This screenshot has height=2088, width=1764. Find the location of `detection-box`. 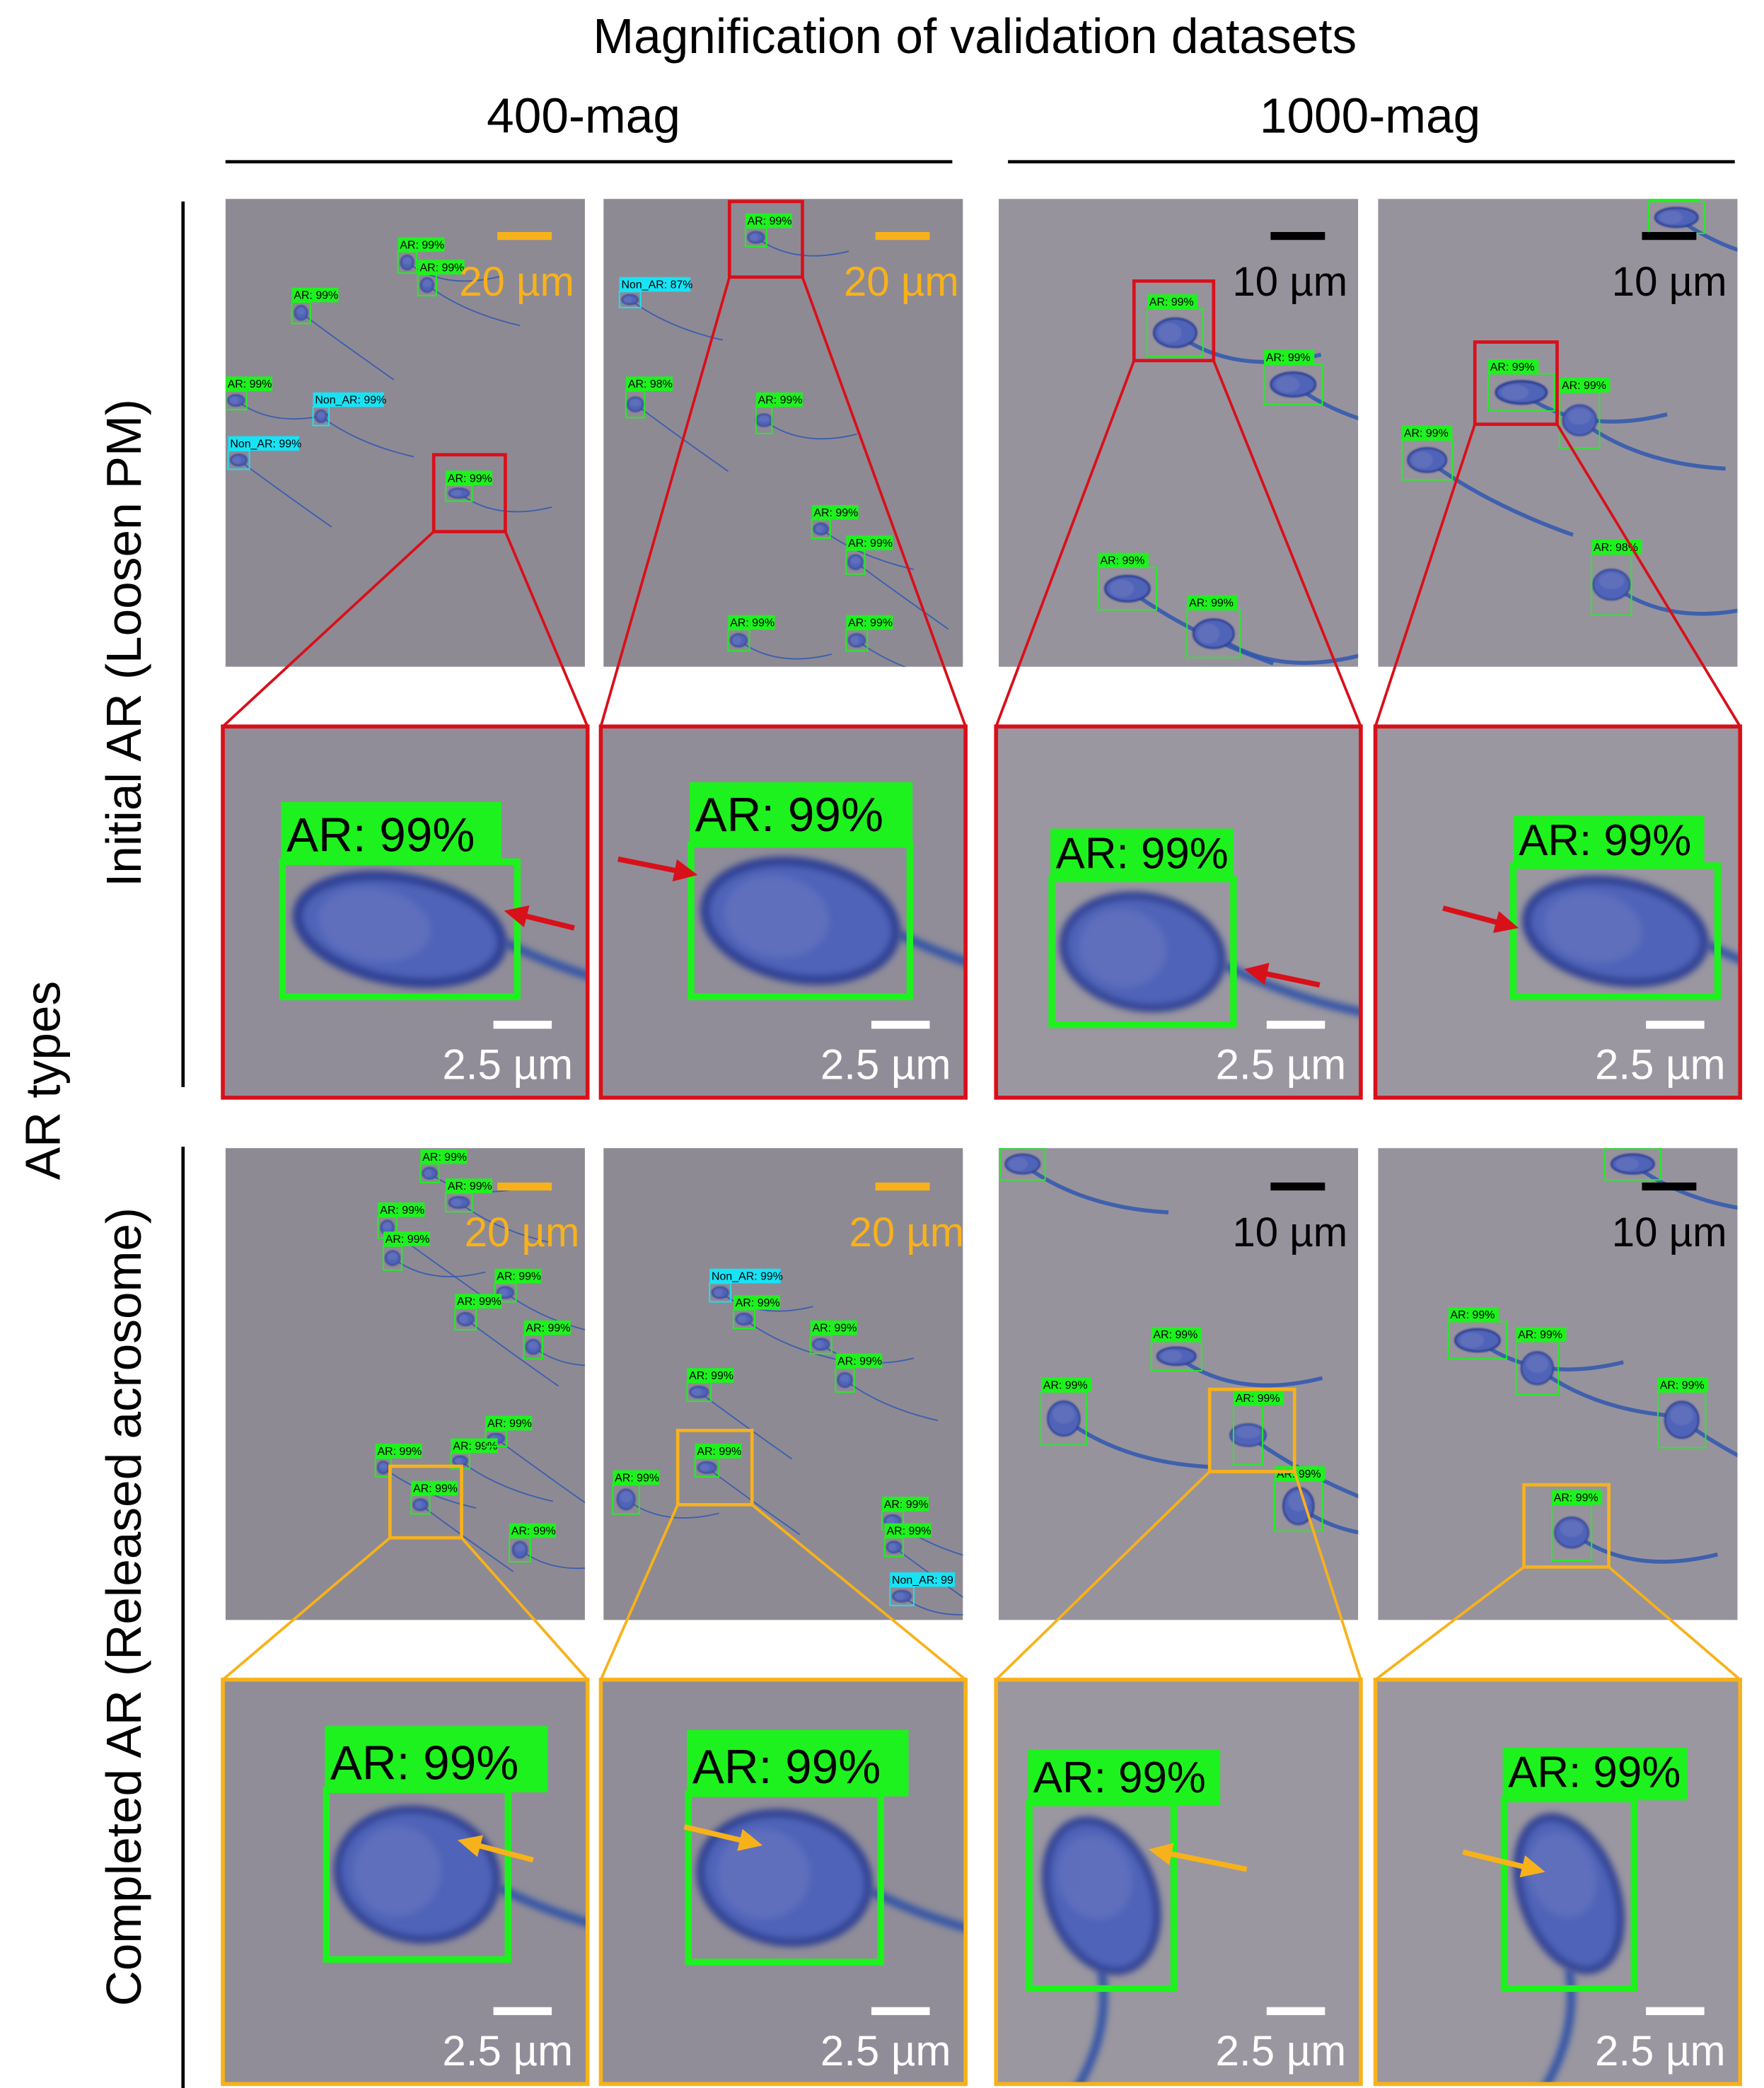

detection-box is located at coordinates (1632, 1164).